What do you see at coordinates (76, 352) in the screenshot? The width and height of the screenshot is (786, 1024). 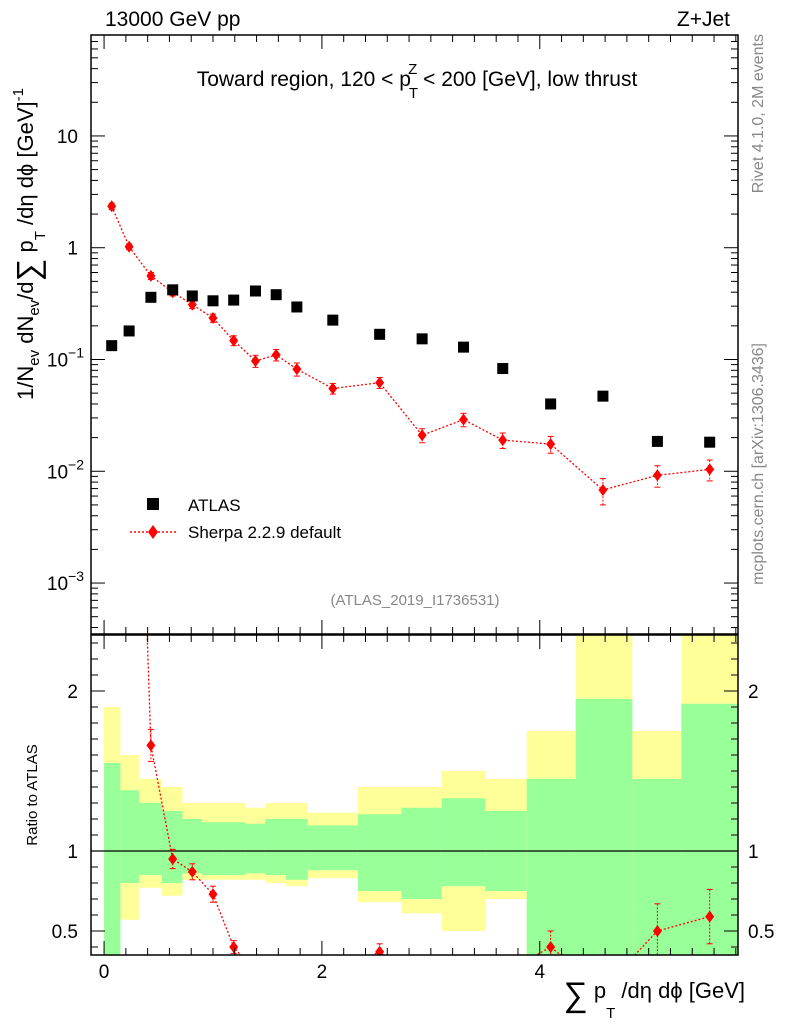 I see `y-tick-exponent: −1` at bounding box center [76, 352].